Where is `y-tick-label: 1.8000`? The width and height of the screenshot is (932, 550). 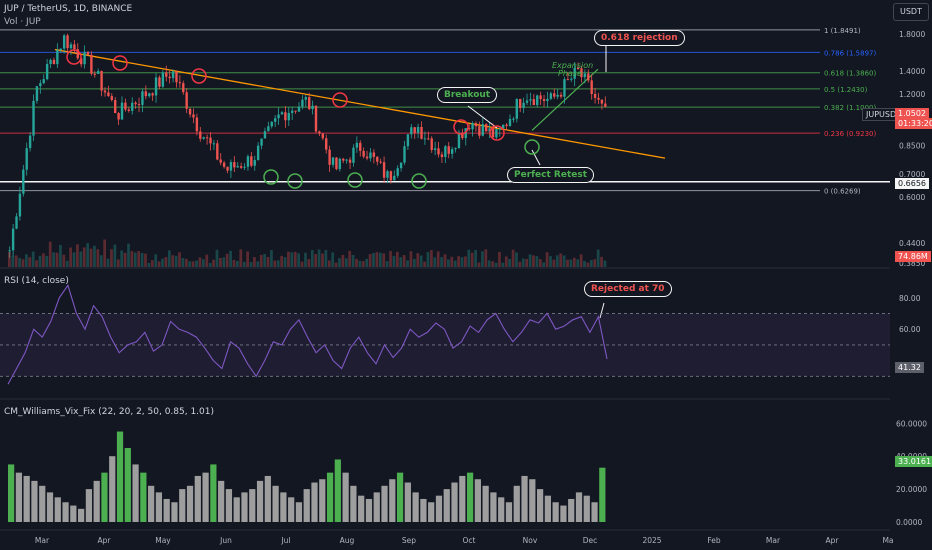
y-tick-label: 1.8000 is located at coordinates (912, 34).